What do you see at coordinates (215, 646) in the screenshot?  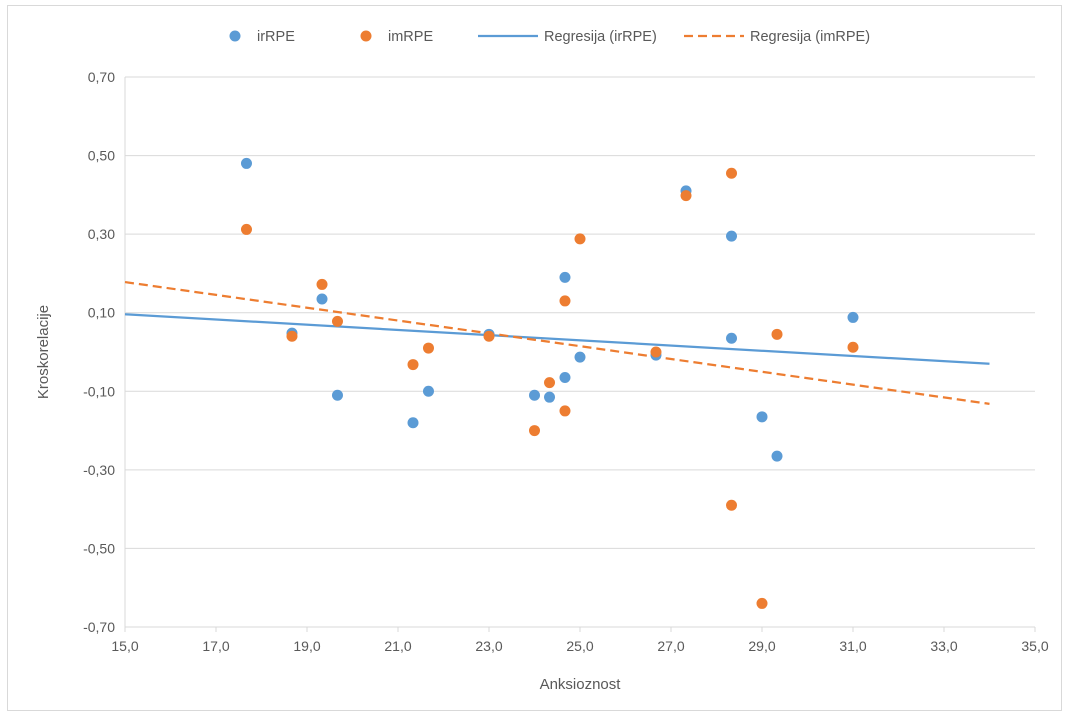 I see `x-tick-label: 17,0` at bounding box center [215, 646].